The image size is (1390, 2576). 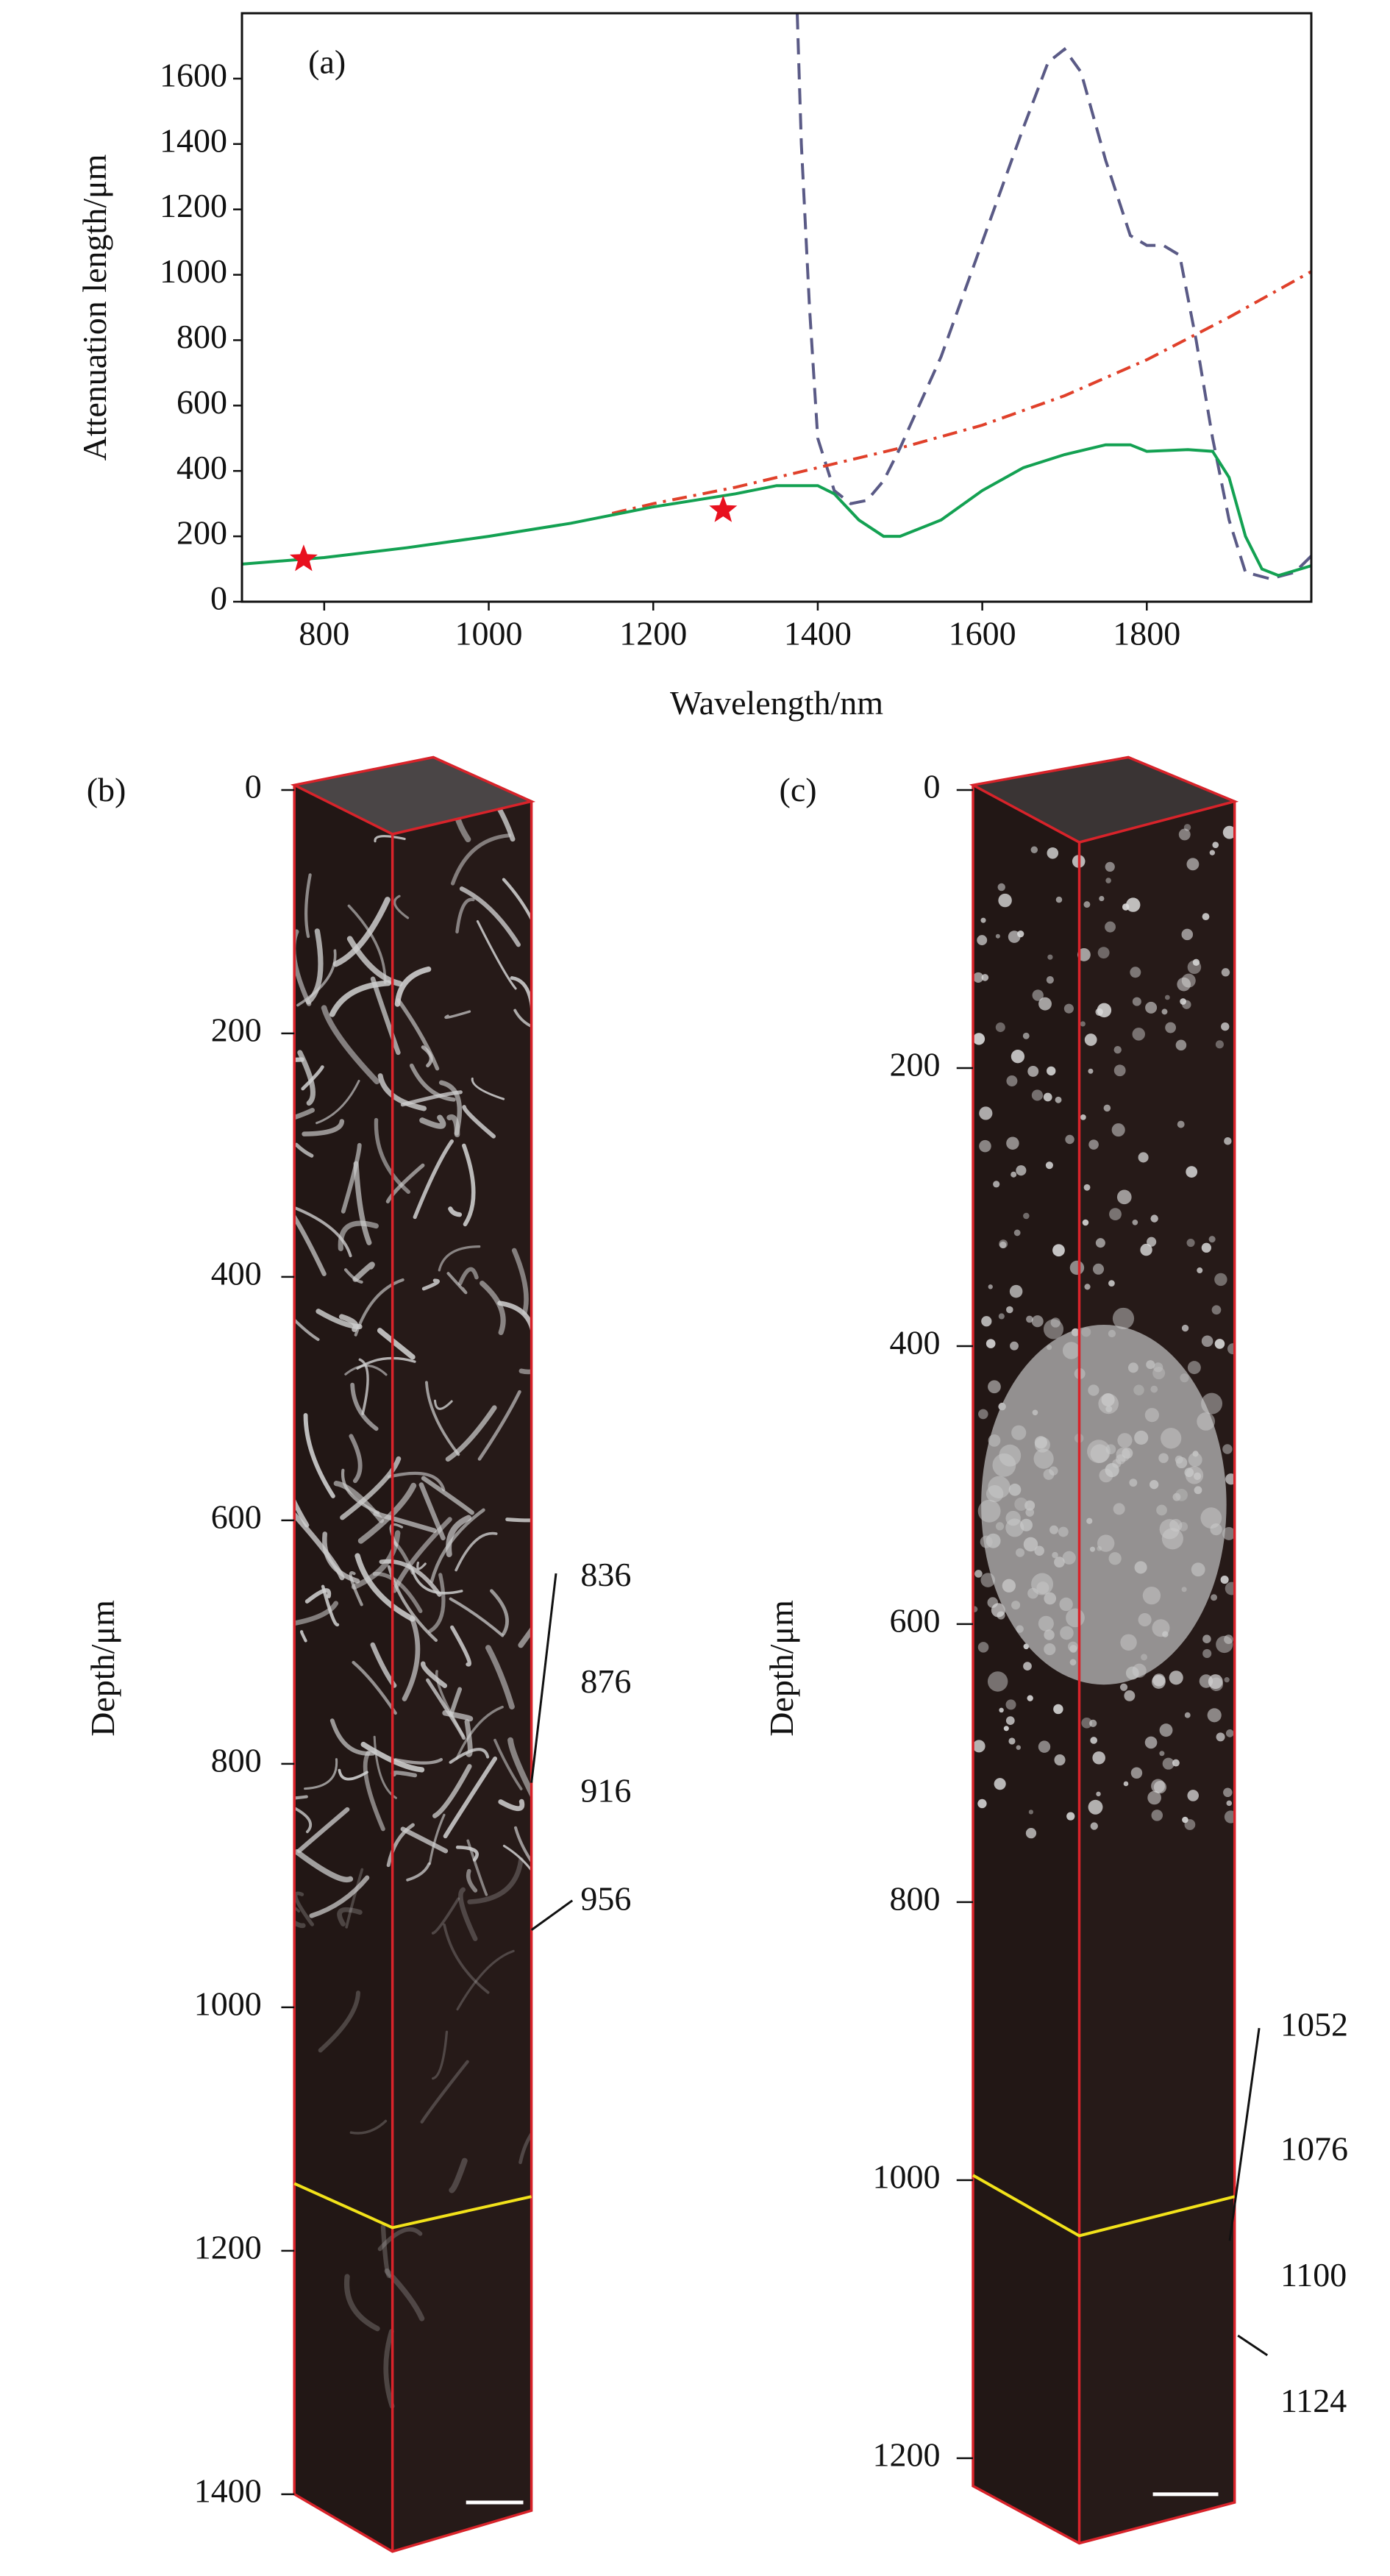 I want to click on x-tick-label: 1800, so click(x=1146, y=633).